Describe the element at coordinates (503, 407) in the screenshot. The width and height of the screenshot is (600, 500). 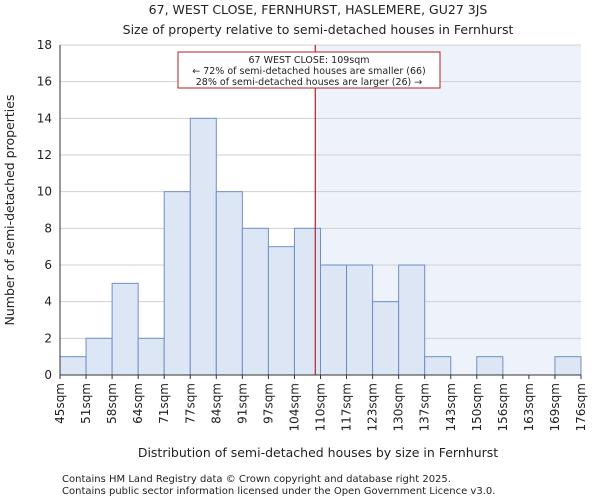
I see `x-tick-label: 156sqm` at that location.